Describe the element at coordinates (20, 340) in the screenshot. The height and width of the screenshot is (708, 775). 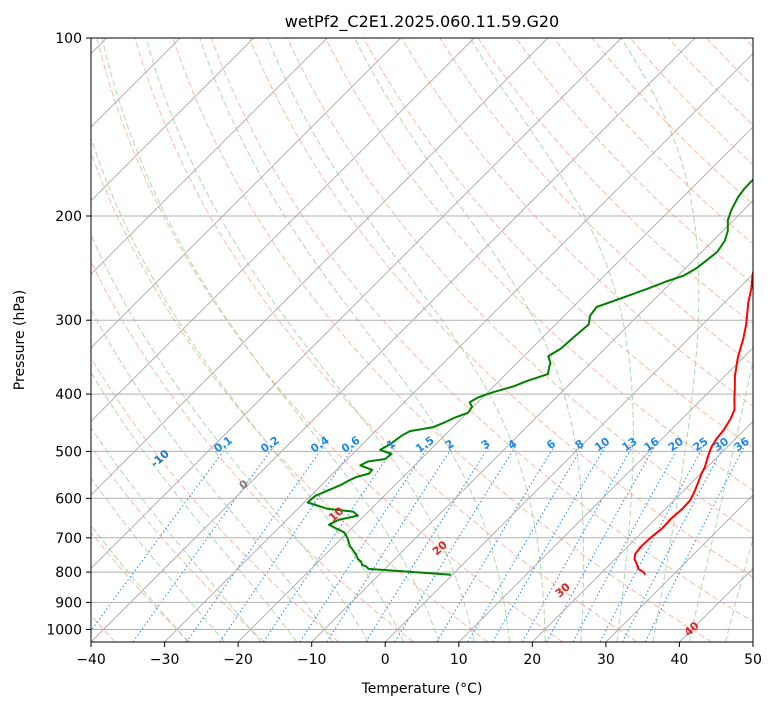
I see `y-axis-title: Pressure (hPa)` at that location.